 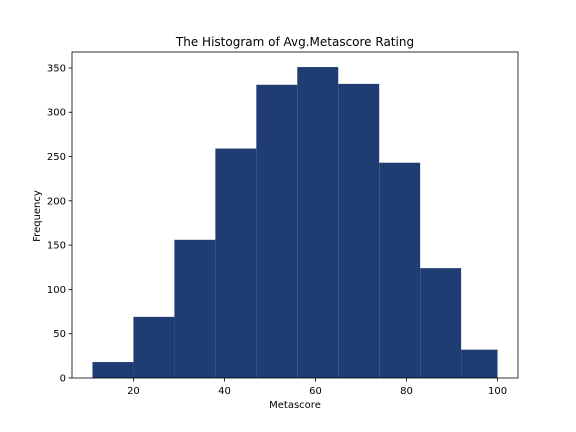 What do you see at coordinates (294, 42) in the screenshot?
I see `chart-title: The Histogram of Avg.Metascore Rating` at bounding box center [294, 42].